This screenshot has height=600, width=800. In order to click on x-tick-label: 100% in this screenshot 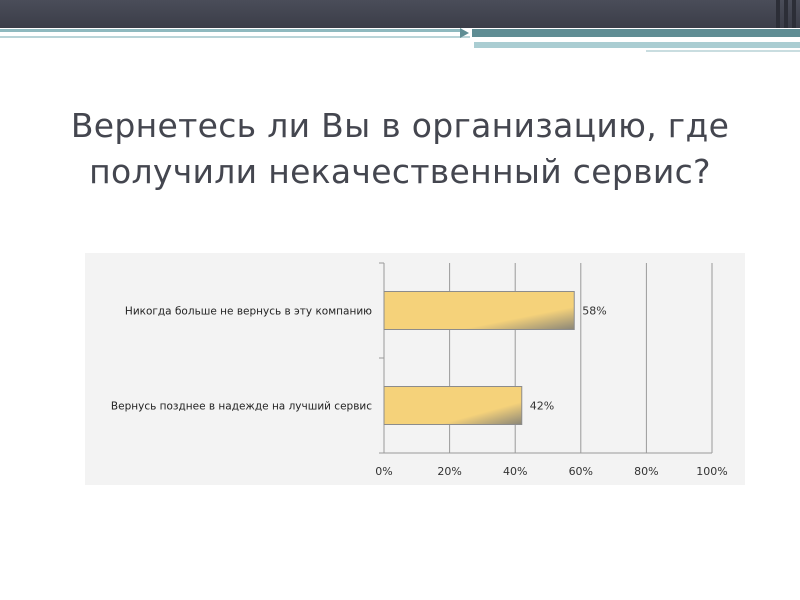, I will do `click(711, 471)`.